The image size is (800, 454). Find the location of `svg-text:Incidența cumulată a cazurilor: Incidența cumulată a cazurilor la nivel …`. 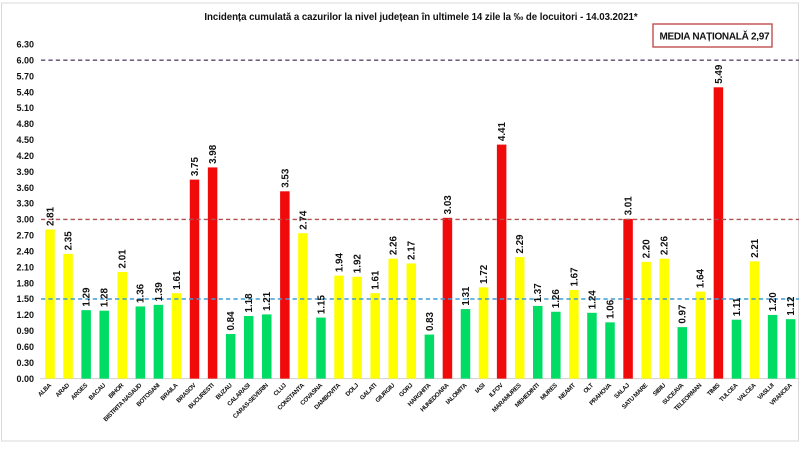

svg-text:Incidența cumulată a cazurilor: Incidența cumulată a cazurilor la nivel … is located at coordinates (421, 17).